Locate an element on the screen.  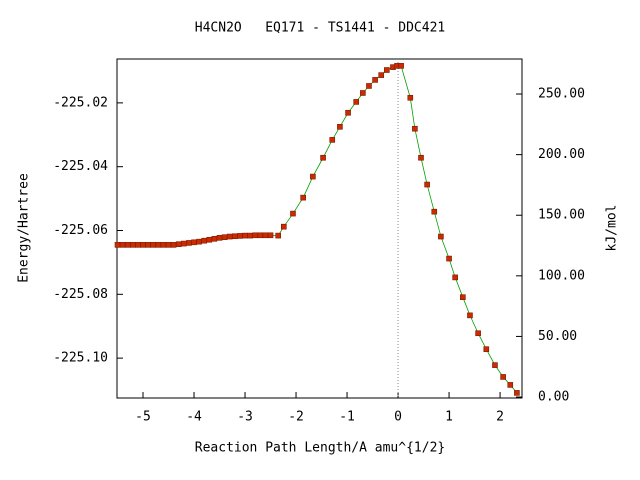
x-axis-label: Reaction Path Length/A amu^{1/2} is located at coordinates (320, 448).